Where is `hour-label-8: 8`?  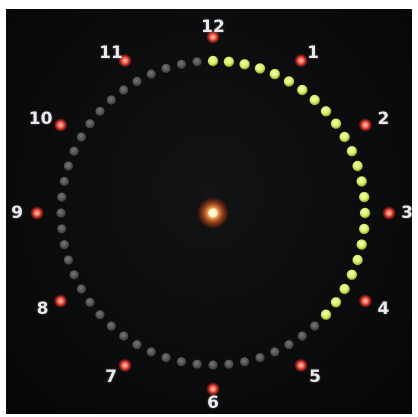 hour-label-8: 8 is located at coordinates (42, 309).